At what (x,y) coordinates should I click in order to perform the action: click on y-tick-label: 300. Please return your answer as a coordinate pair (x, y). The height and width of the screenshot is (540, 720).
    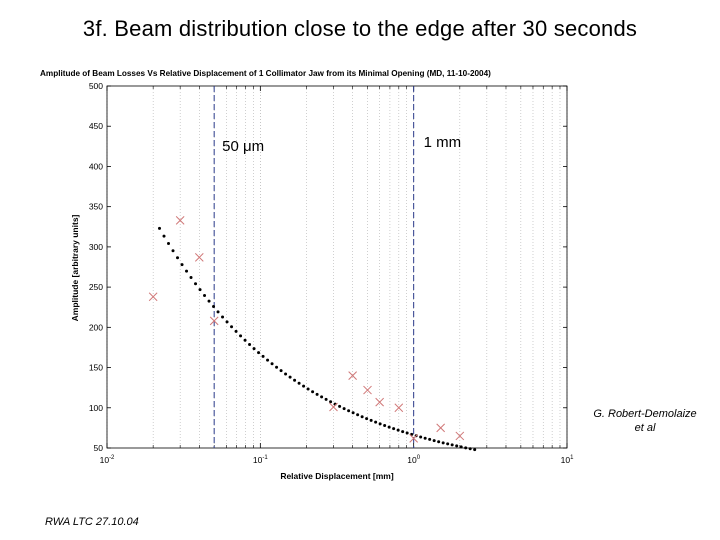
    Looking at the image, I should click on (96, 247).